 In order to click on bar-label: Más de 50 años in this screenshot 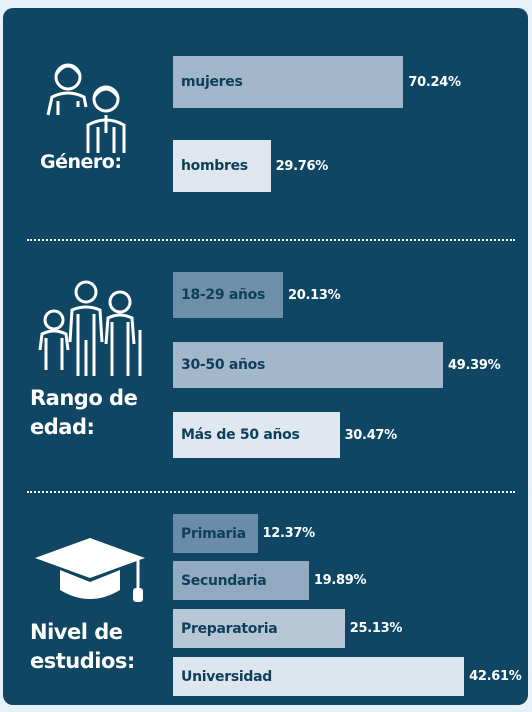, I will do `click(240, 435)`.